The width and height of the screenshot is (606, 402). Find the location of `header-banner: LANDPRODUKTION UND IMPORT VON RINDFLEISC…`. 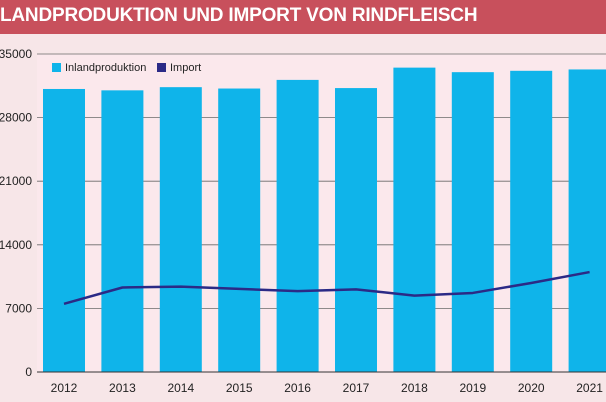

header-banner: LANDPRODUKTION UND IMPORT VON RINDFLEISC… is located at coordinates (303, 17).